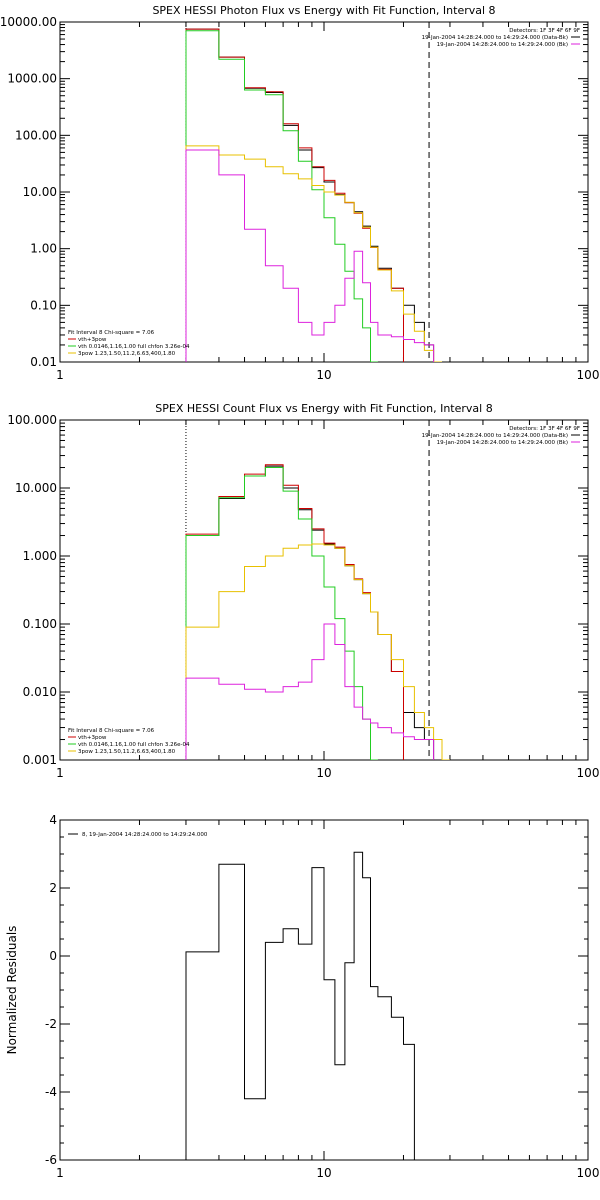  I want to click on y-tick-label: 100.00, so click(36, 135).